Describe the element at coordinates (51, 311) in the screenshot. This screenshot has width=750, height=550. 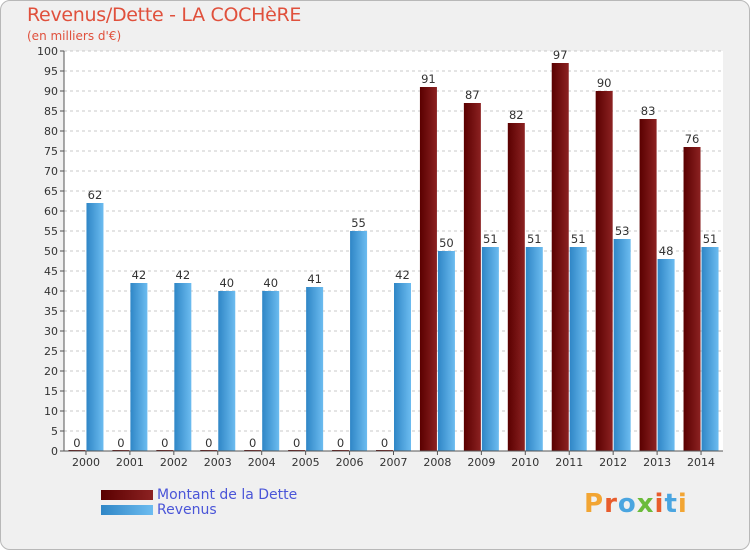
I see `y-tick-label: 35` at that location.